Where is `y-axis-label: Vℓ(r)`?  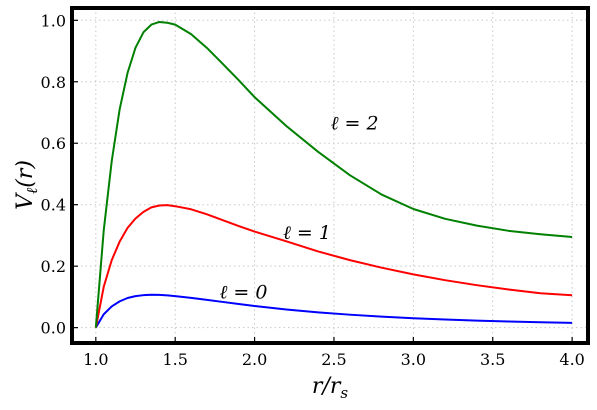 y-axis-label: Vℓ(r) is located at coordinates (27, 185).